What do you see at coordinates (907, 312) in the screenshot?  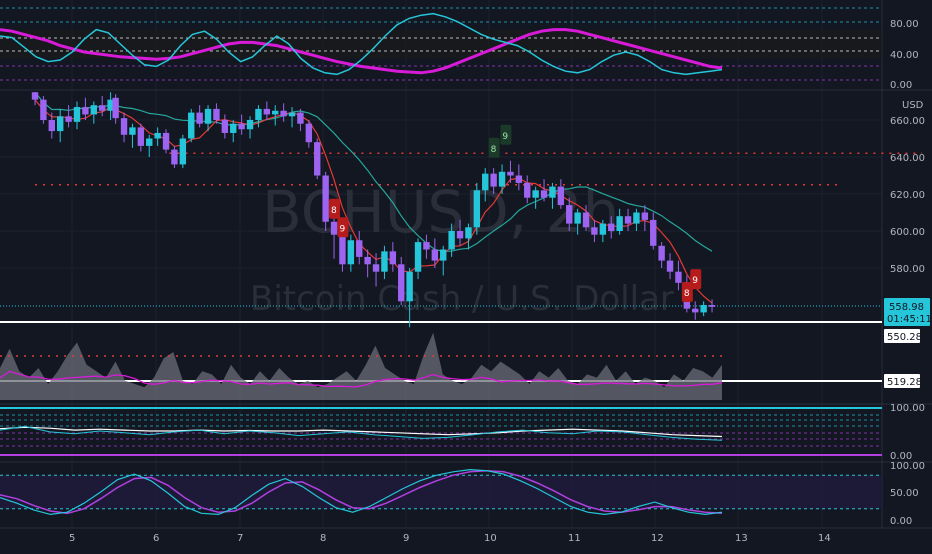 I see `last-price-badge` at bounding box center [907, 312].